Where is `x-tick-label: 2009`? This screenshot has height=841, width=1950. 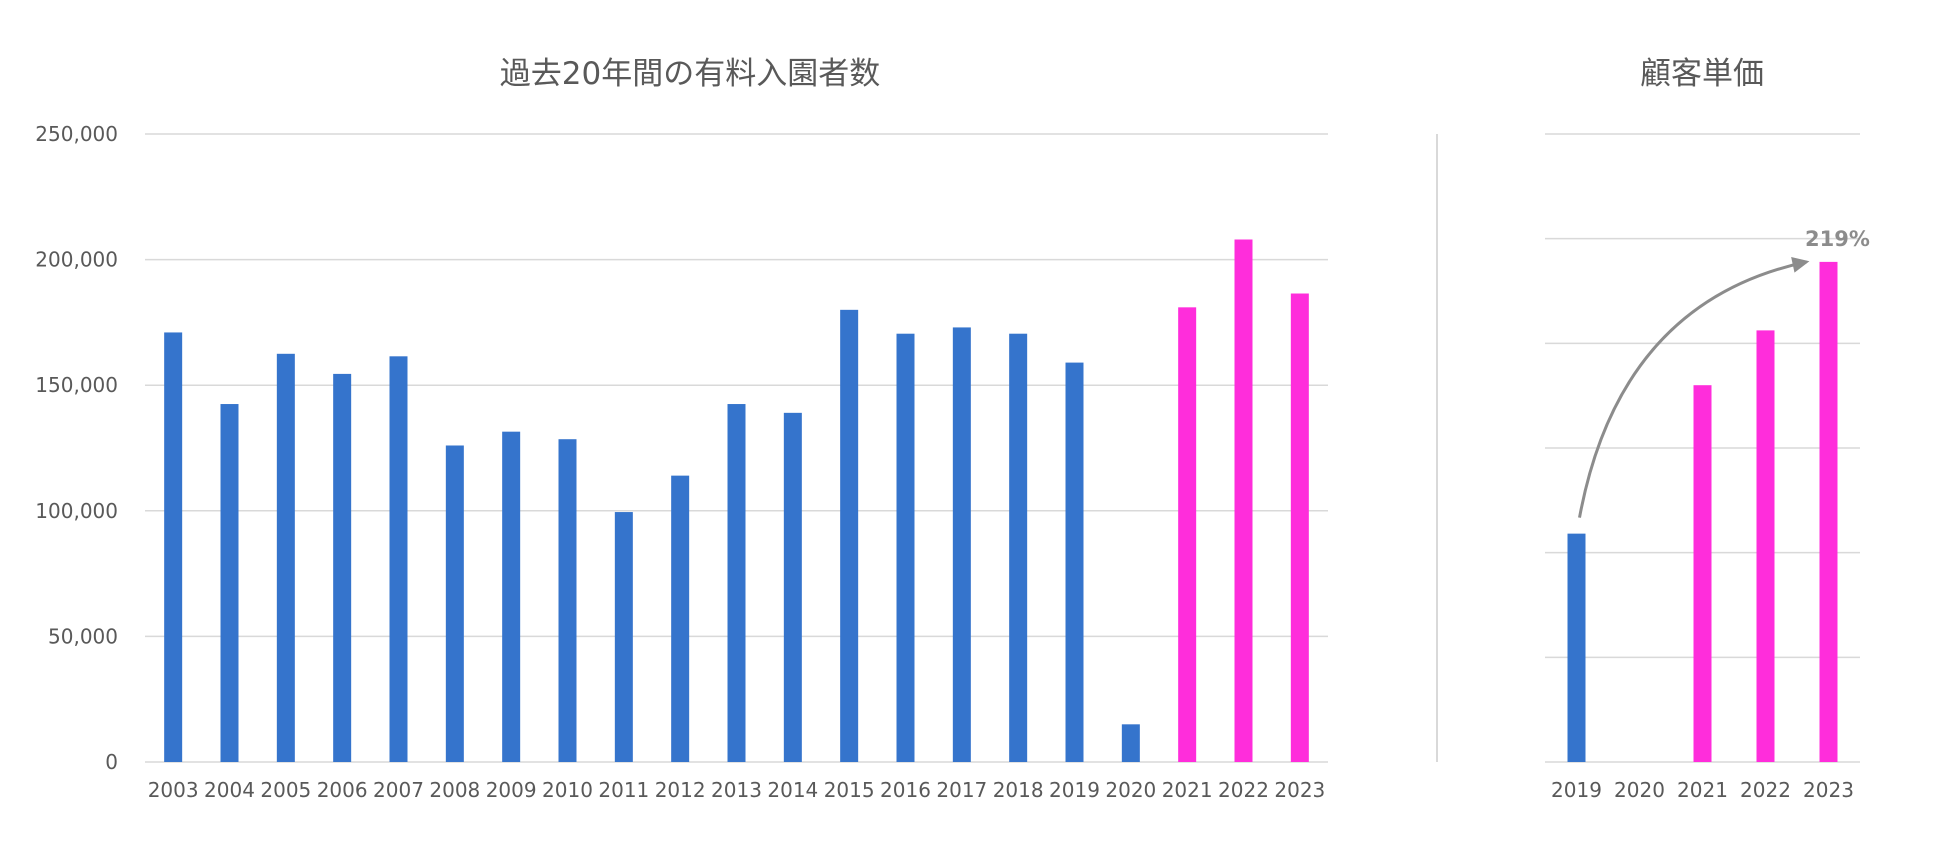 x-tick-label: 2009 is located at coordinates (511, 790).